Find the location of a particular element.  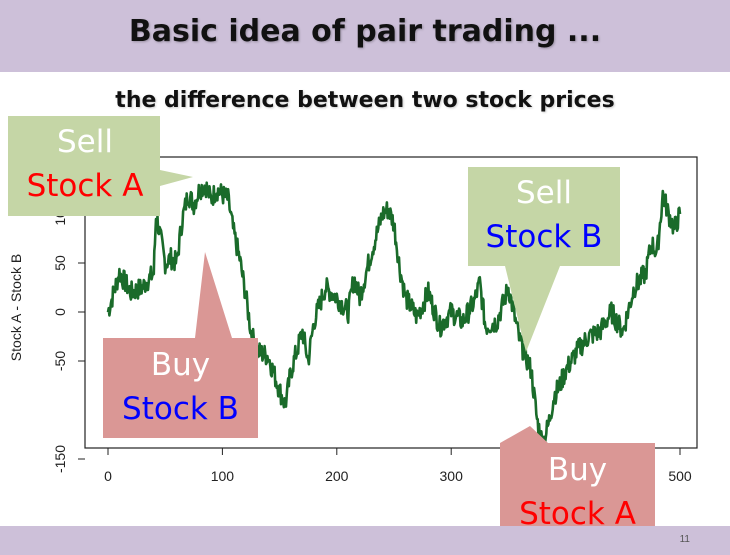

footer-band is located at coordinates (365, 540).